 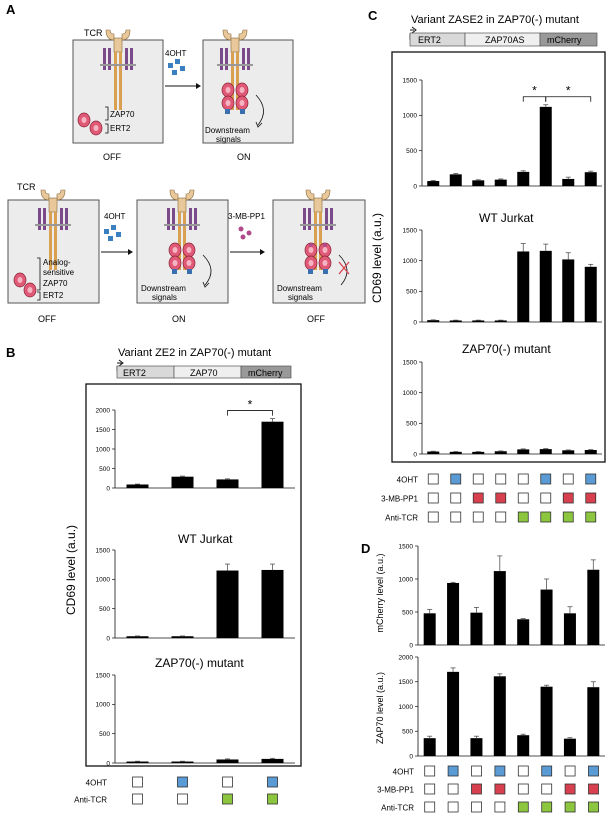 I want to click on chart-d-zap70-ylabel: ZAP70 level (a.u.), so click(x=380, y=708).